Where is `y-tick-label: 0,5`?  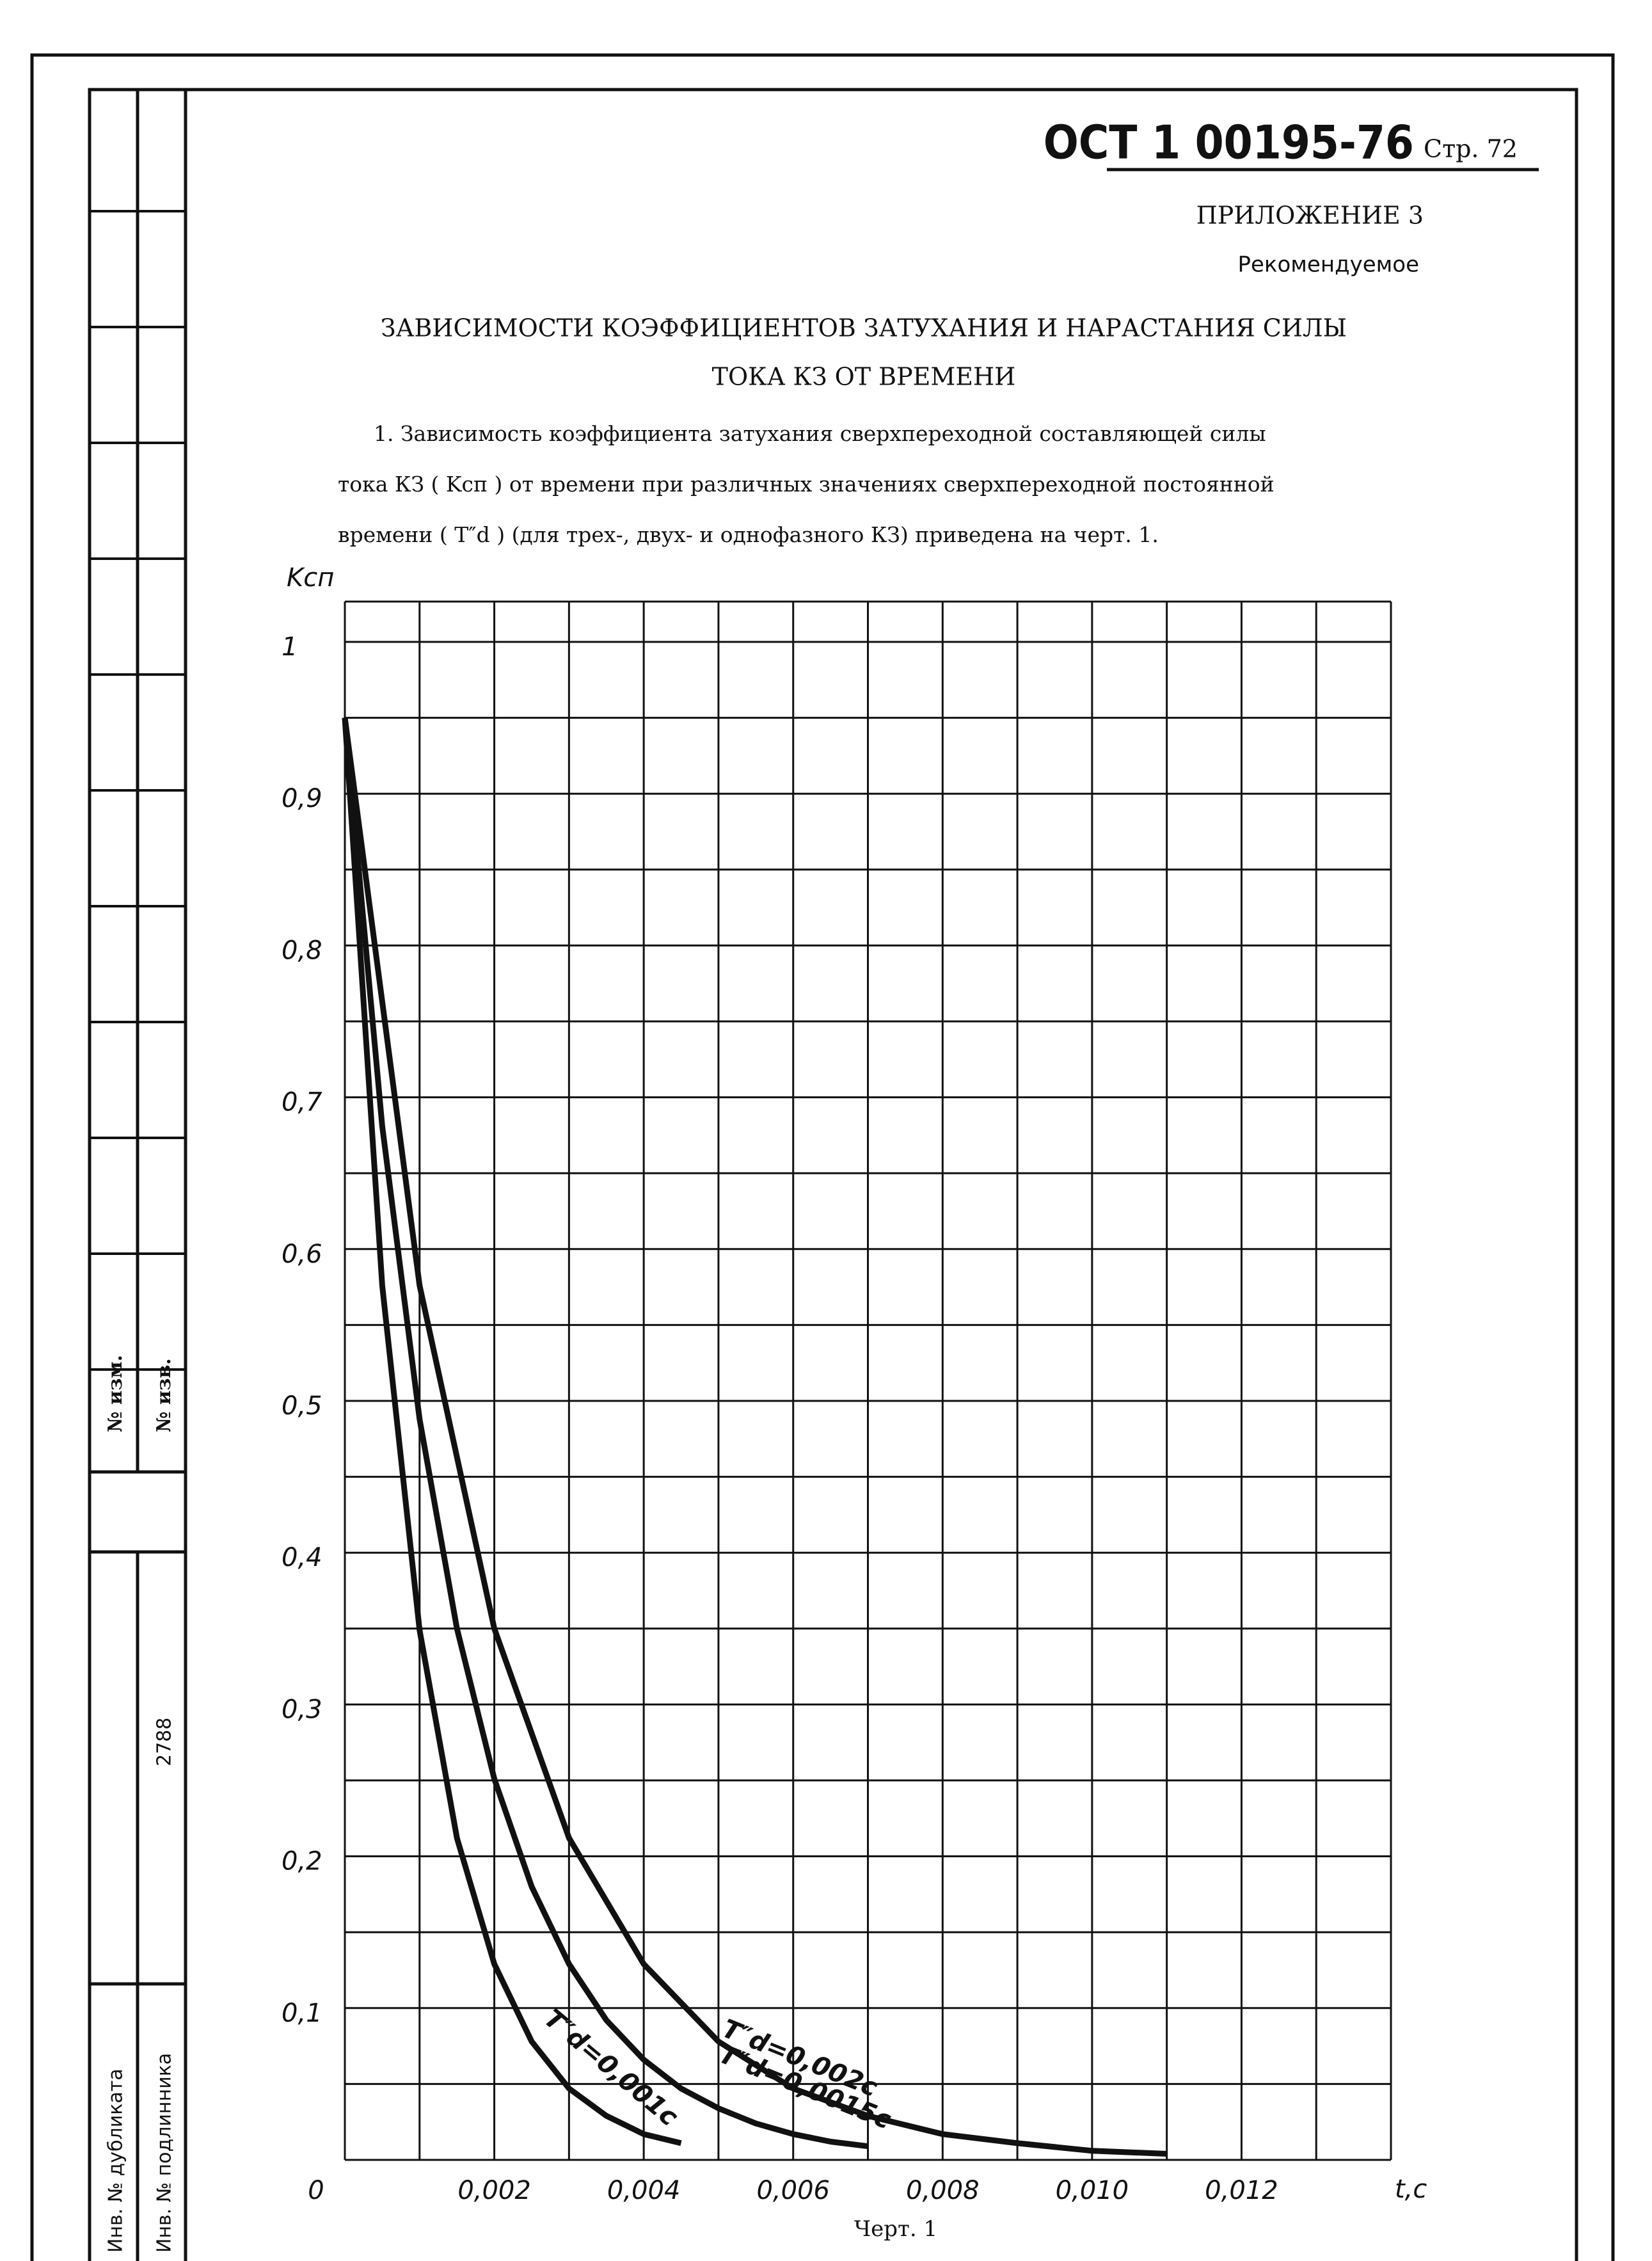
y-tick-label: 0,5 is located at coordinates (302, 1406).